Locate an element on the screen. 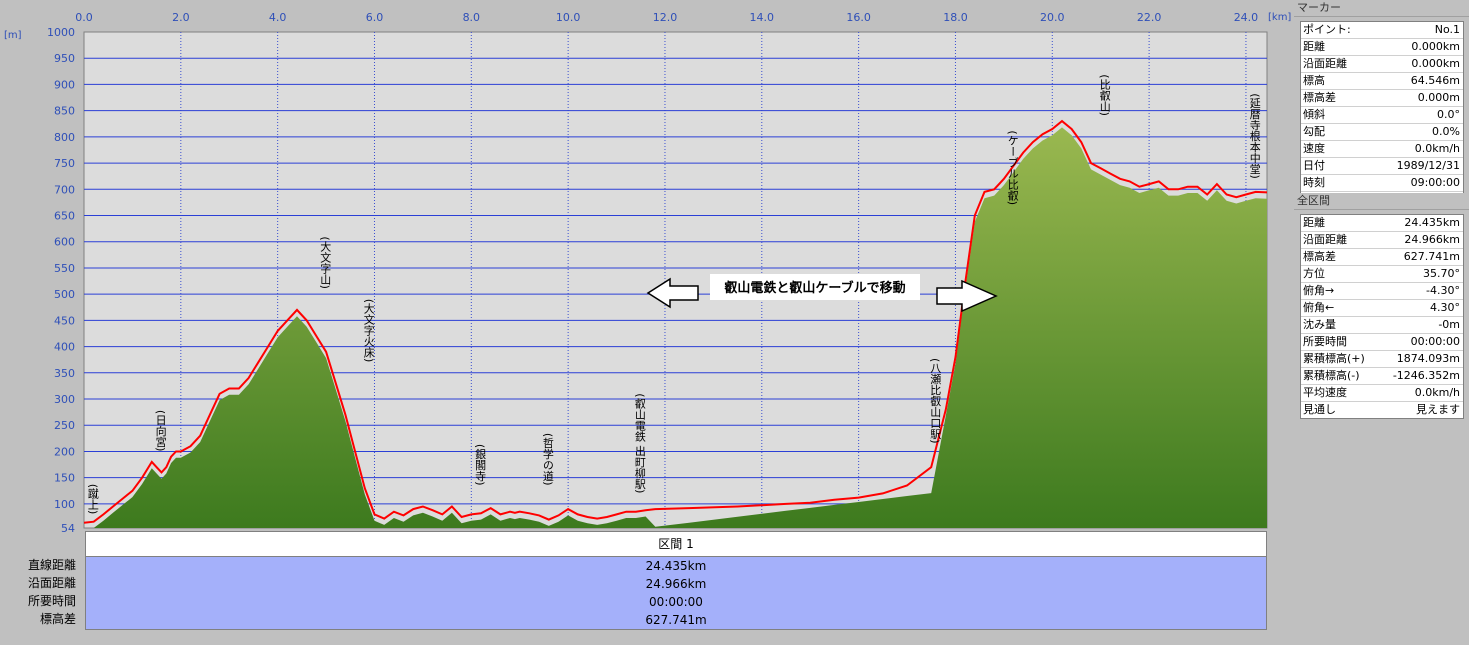 The width and height of the screenshot is (1469, 645). info-row: ポイント: No.1 is located at coordinates (1382, 30).